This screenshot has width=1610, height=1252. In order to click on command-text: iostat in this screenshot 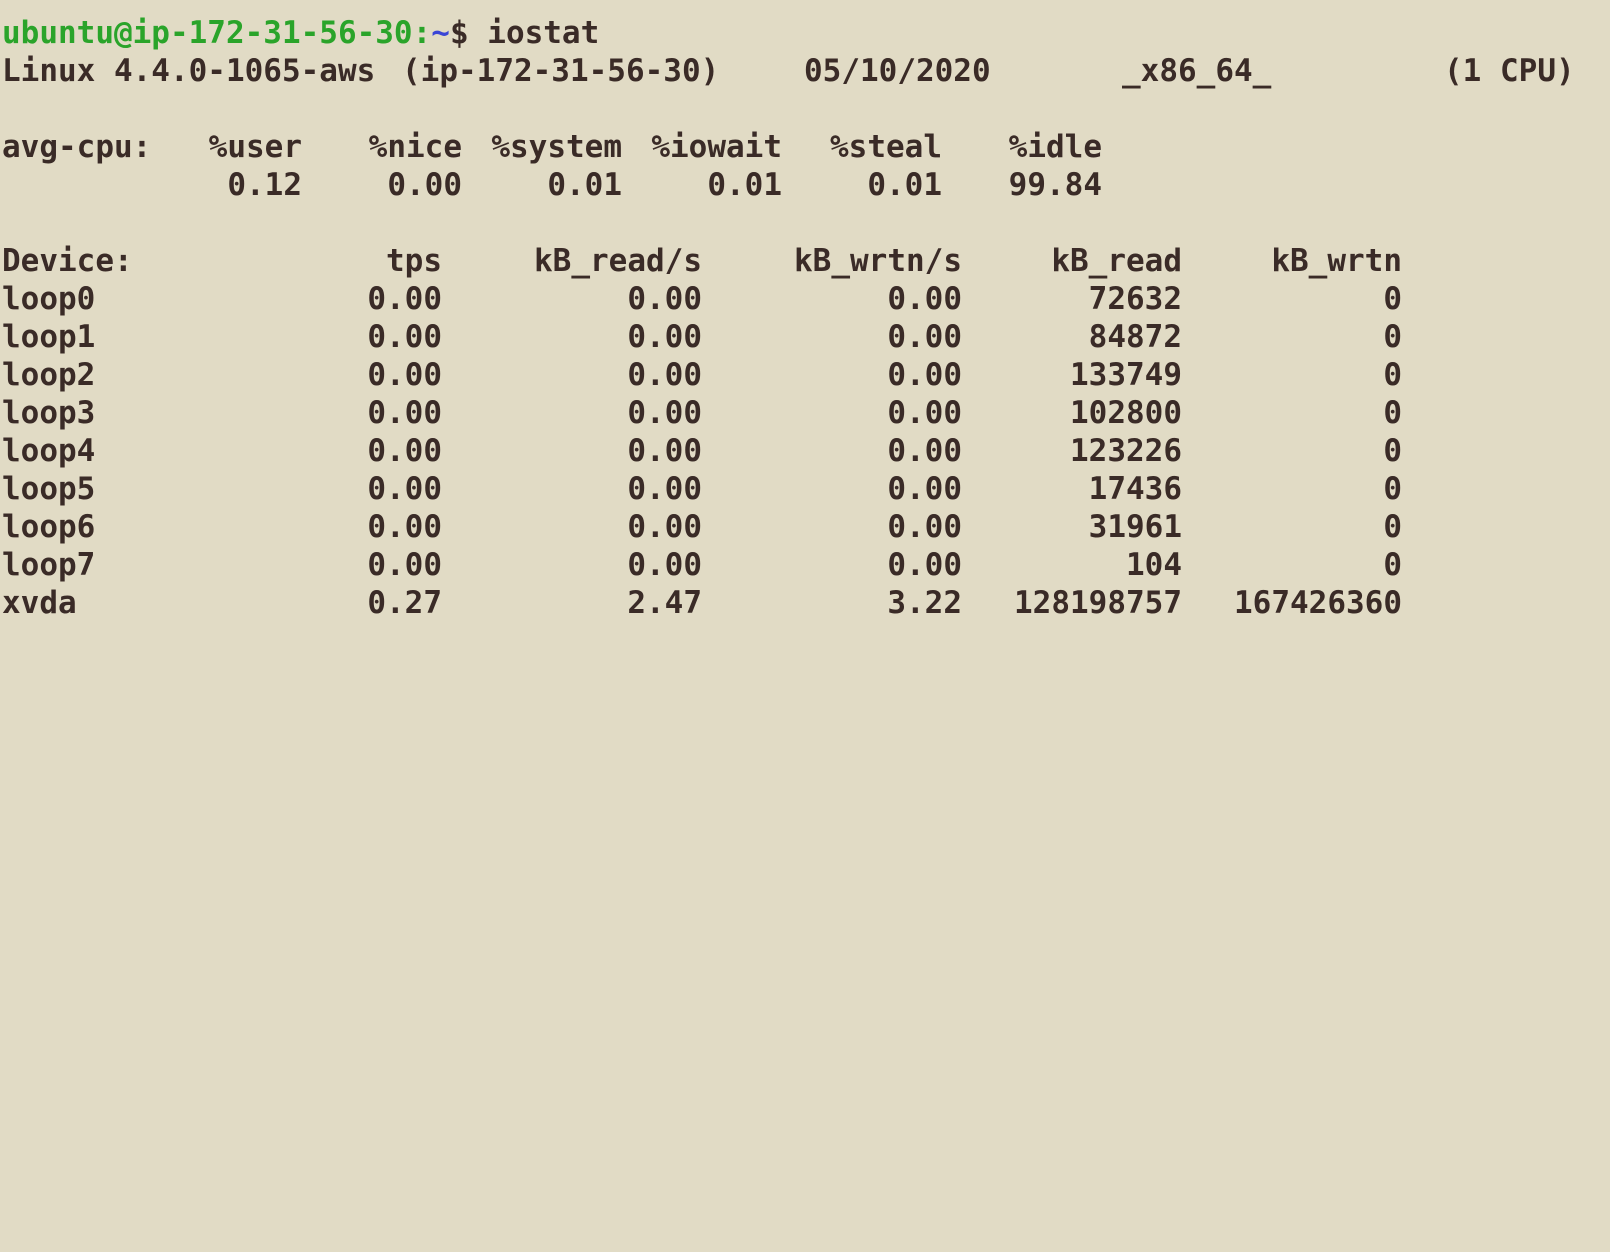, I will do `click(543, 33)`.